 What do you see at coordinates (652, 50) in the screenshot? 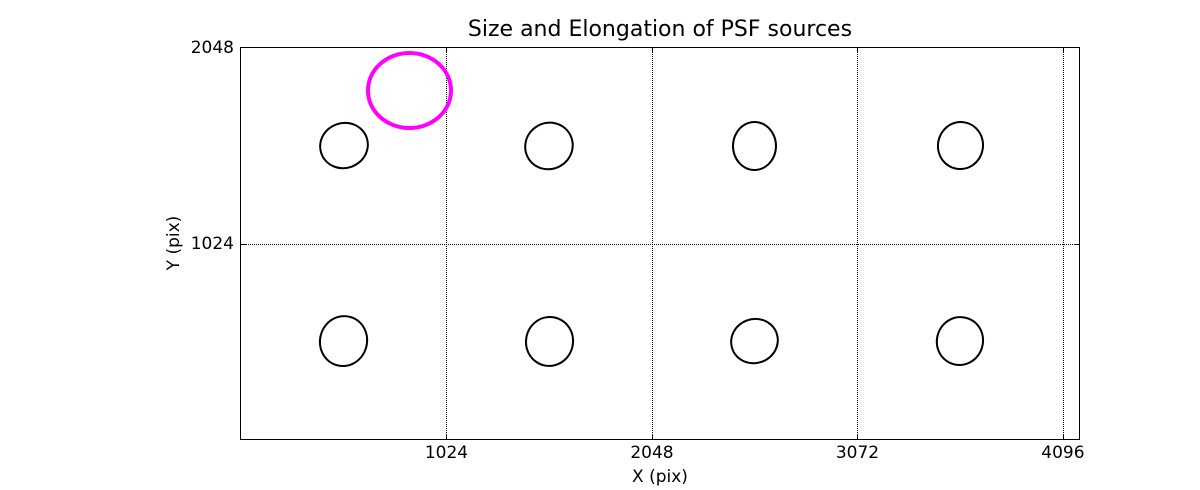
I see `x-tick-top-2048` at bounding box center [652, 50].